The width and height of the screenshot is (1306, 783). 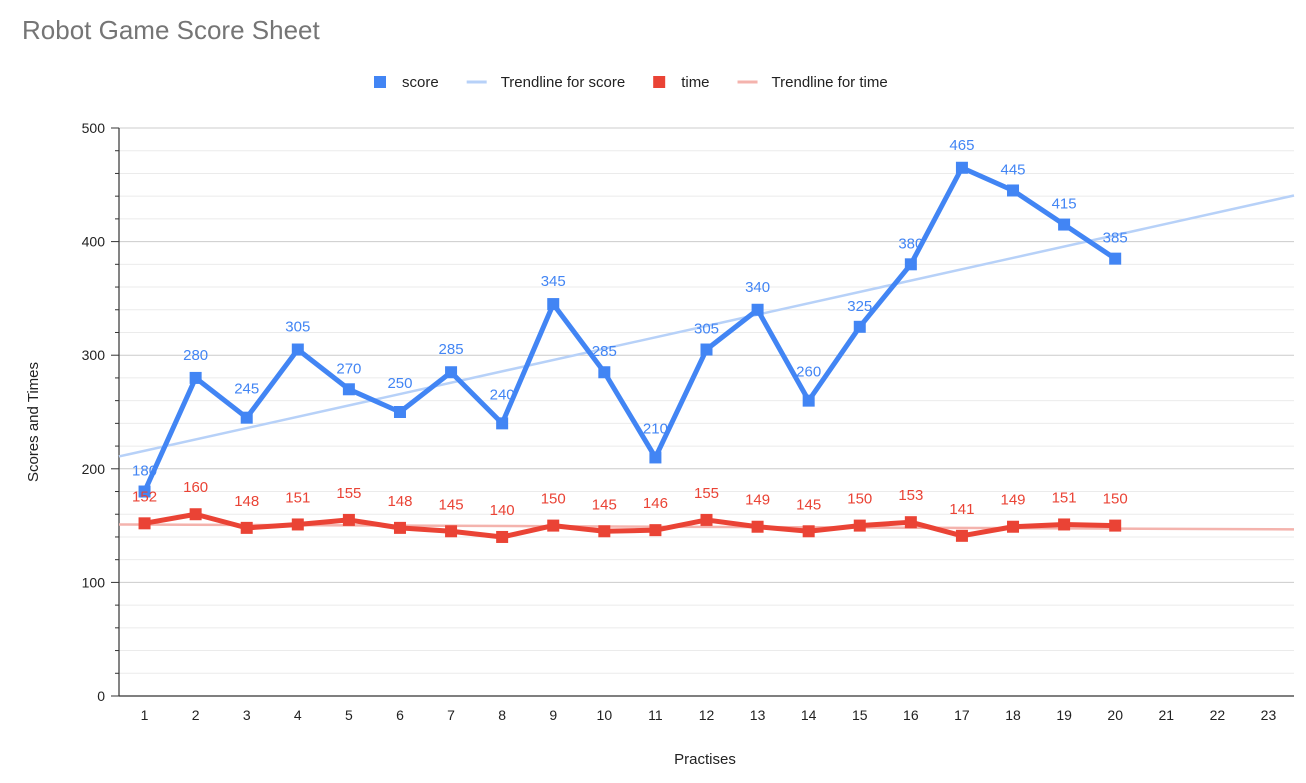 I want to click on data-label-time: 160, so click(x=195, y=487).